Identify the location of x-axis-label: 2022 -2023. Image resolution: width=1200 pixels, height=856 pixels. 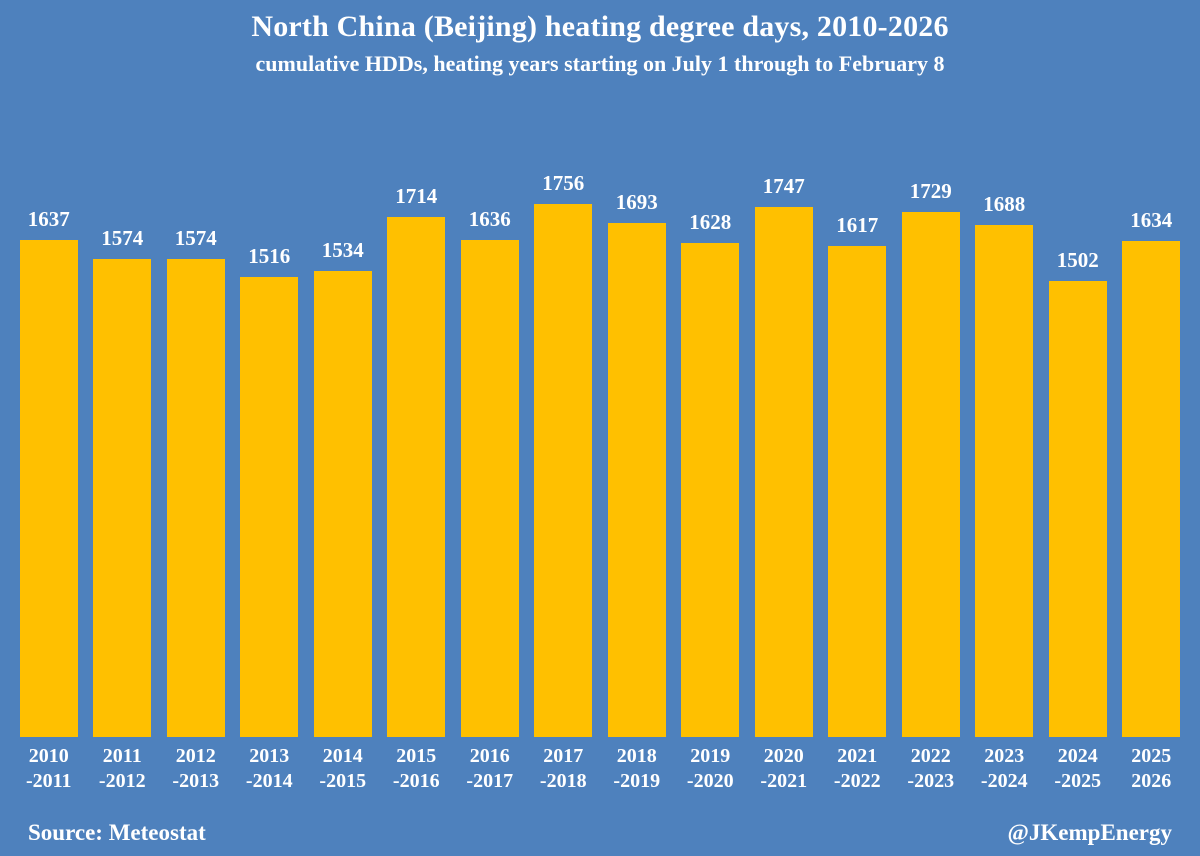
(931, 768).